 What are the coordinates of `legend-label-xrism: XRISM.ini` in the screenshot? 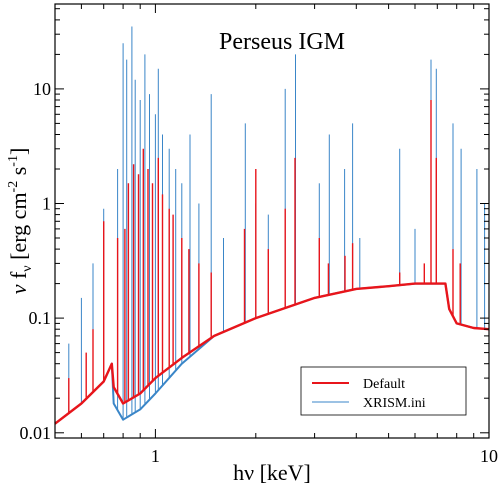 It's located at (394, 403).